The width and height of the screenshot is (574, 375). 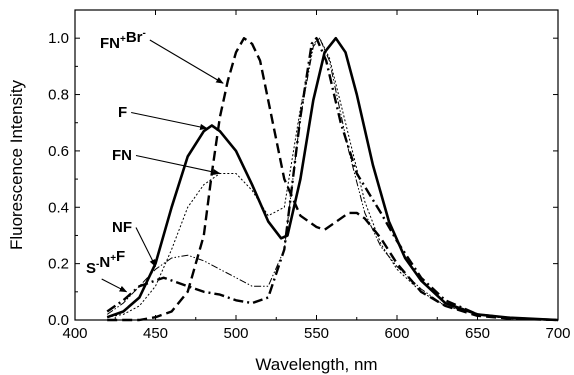 I want to click on series-annotation-label: NF, so click(x=122, y=227).